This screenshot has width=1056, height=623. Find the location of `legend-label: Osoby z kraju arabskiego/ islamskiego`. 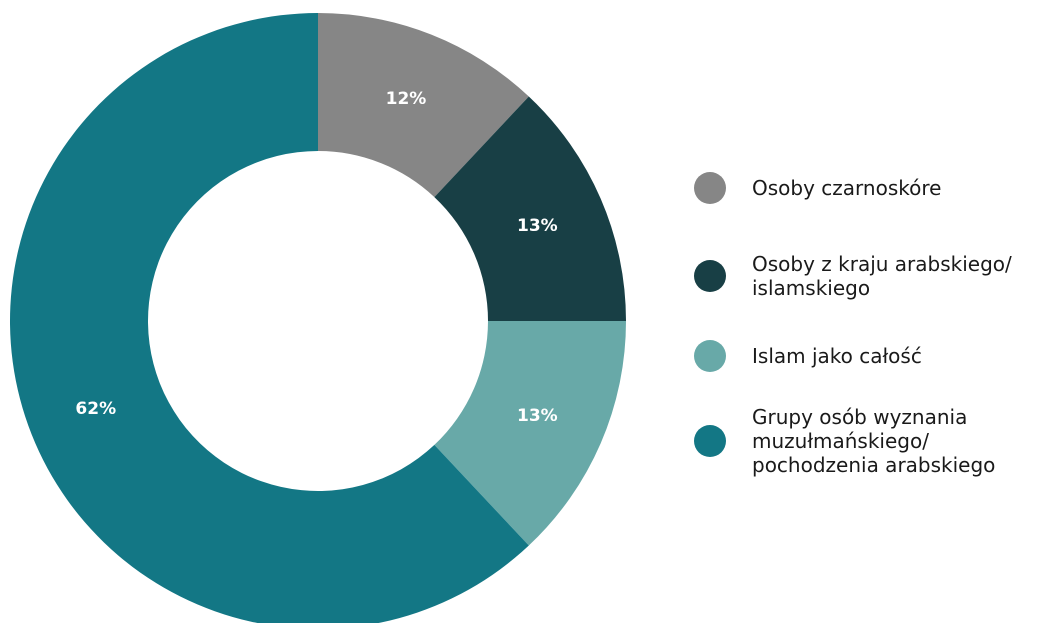

legend-label: Osoby z kraju arabskiego/ islamskiego is located at coordinates (882, 276).